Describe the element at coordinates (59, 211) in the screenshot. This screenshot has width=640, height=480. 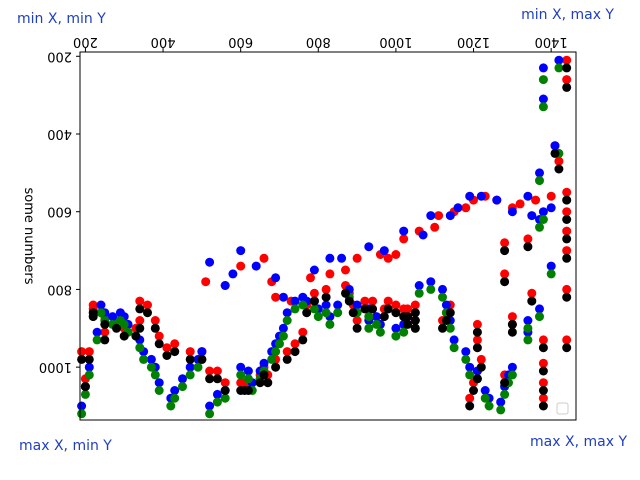
I see `y-tick-label: 600` at that location.